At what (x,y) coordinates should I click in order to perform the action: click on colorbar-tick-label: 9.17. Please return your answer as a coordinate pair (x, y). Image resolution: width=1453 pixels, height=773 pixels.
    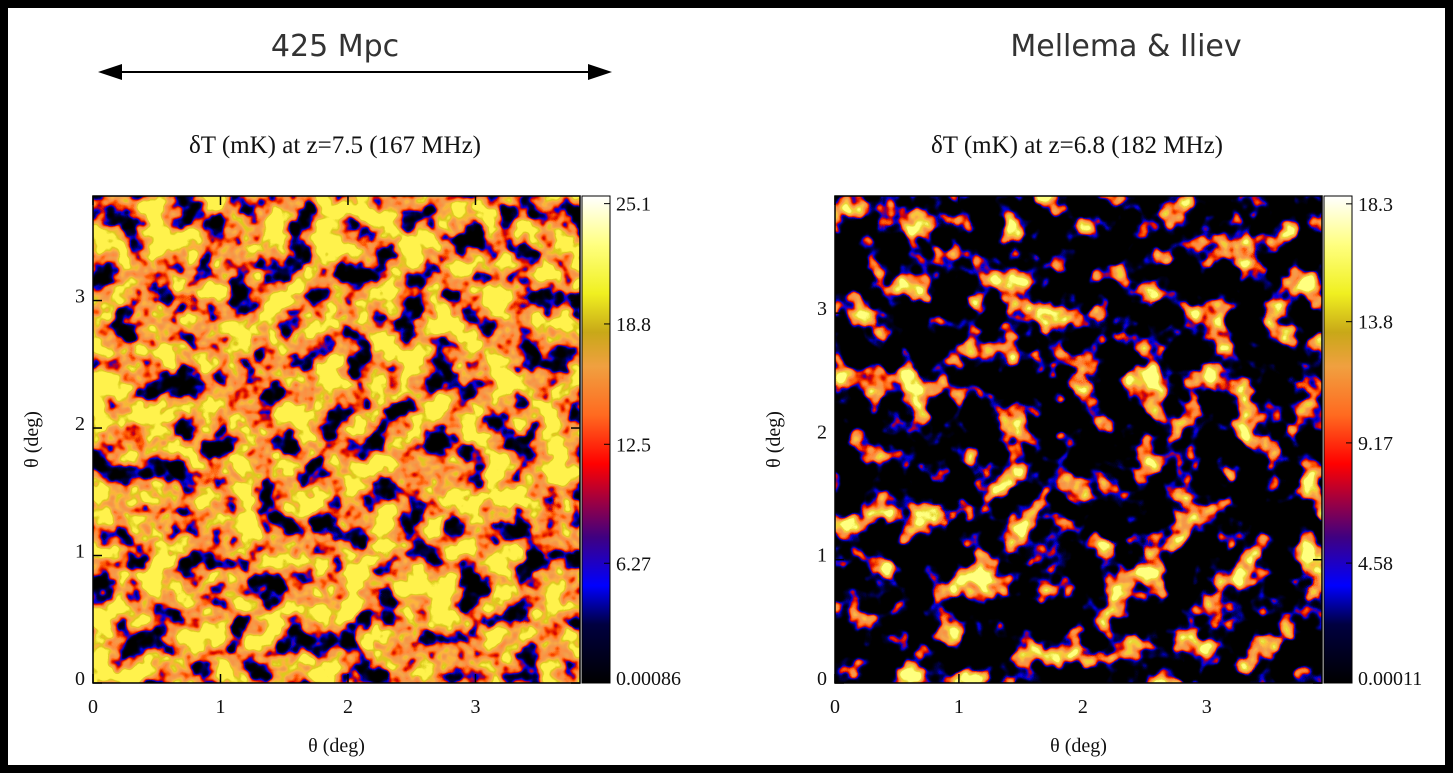
    Looking at the image, I should click on (1375, 444).